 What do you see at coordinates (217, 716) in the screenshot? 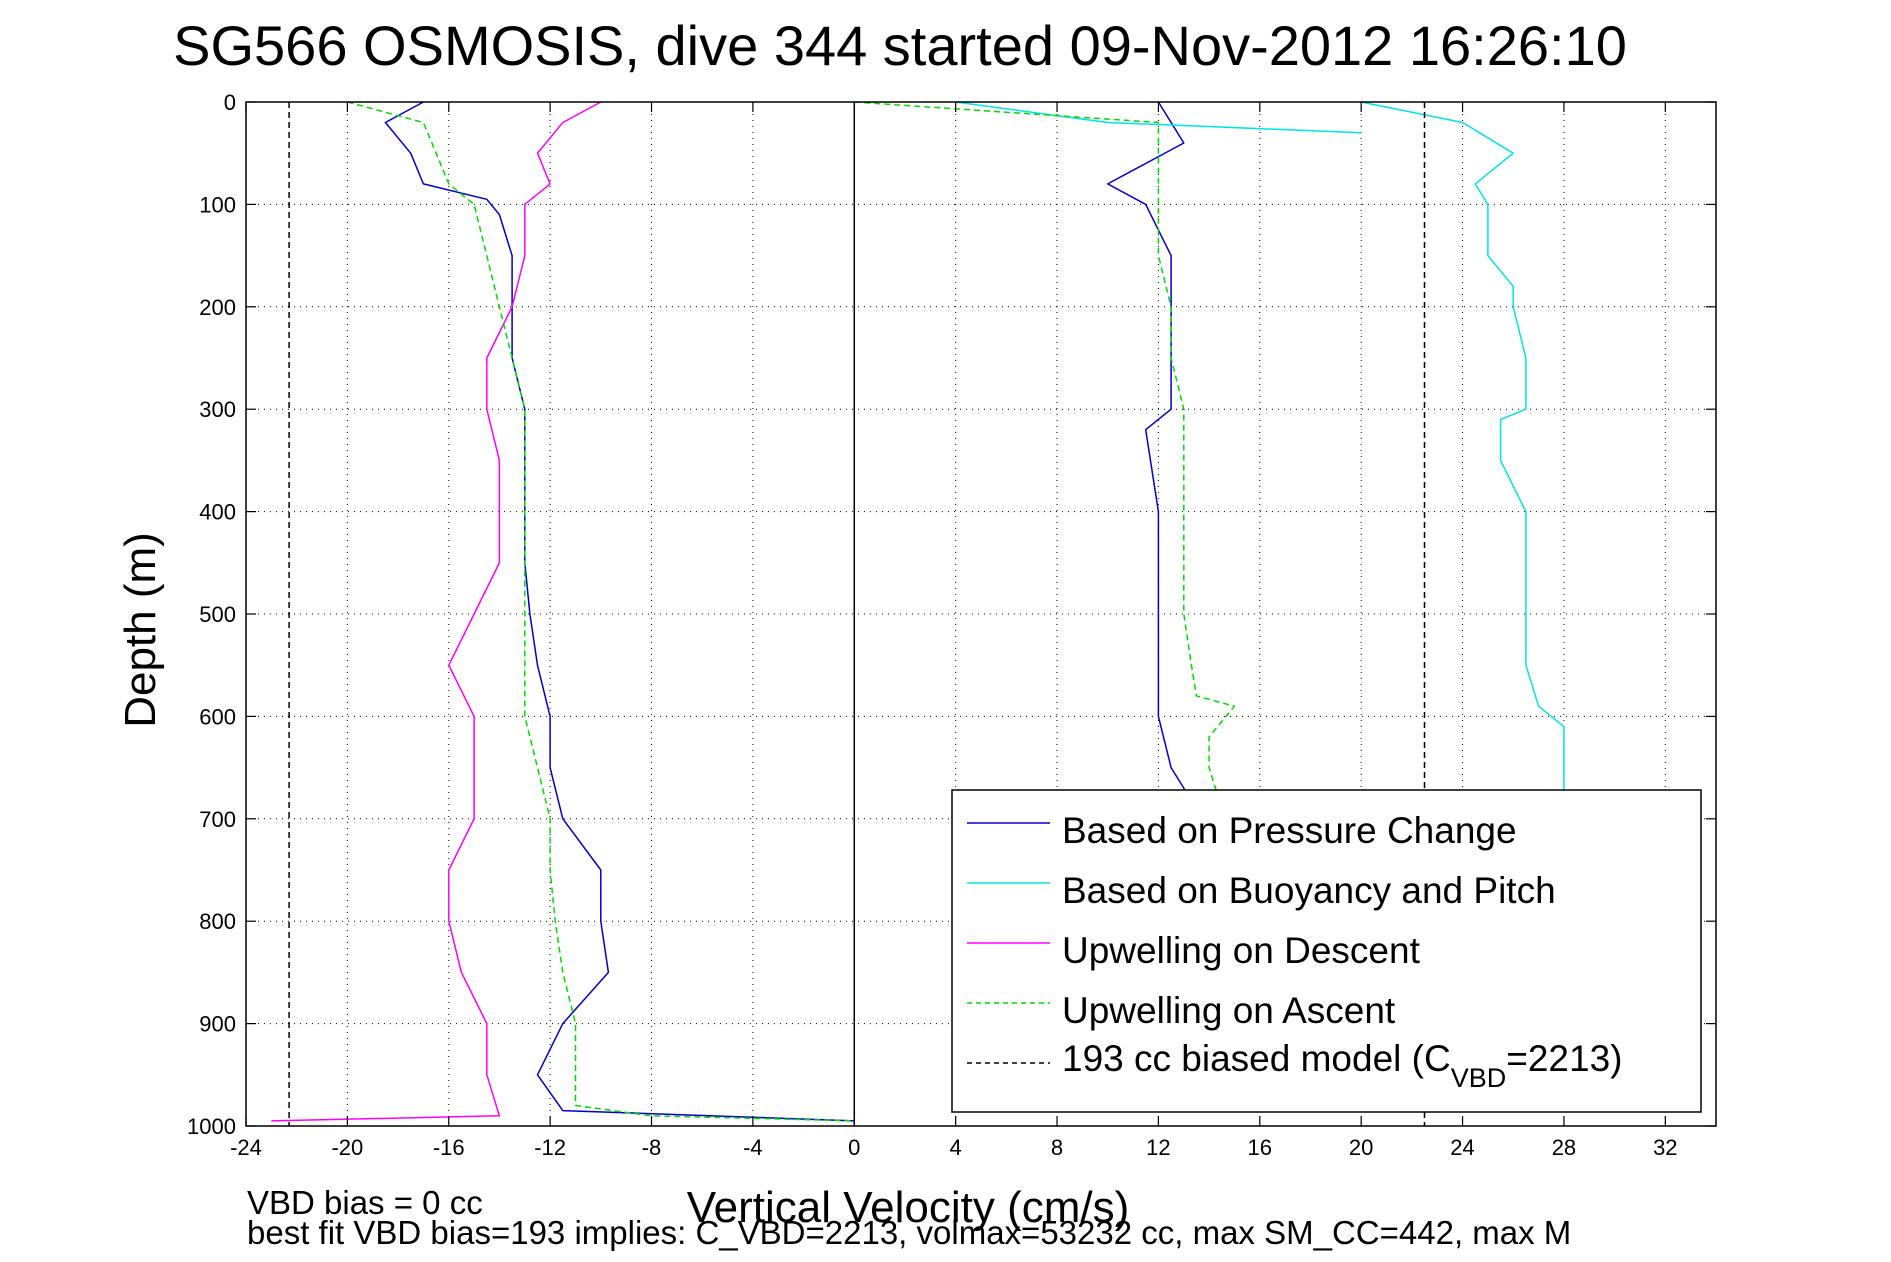
I see `y-tick-label: 600` at bounding box center [217, 716].